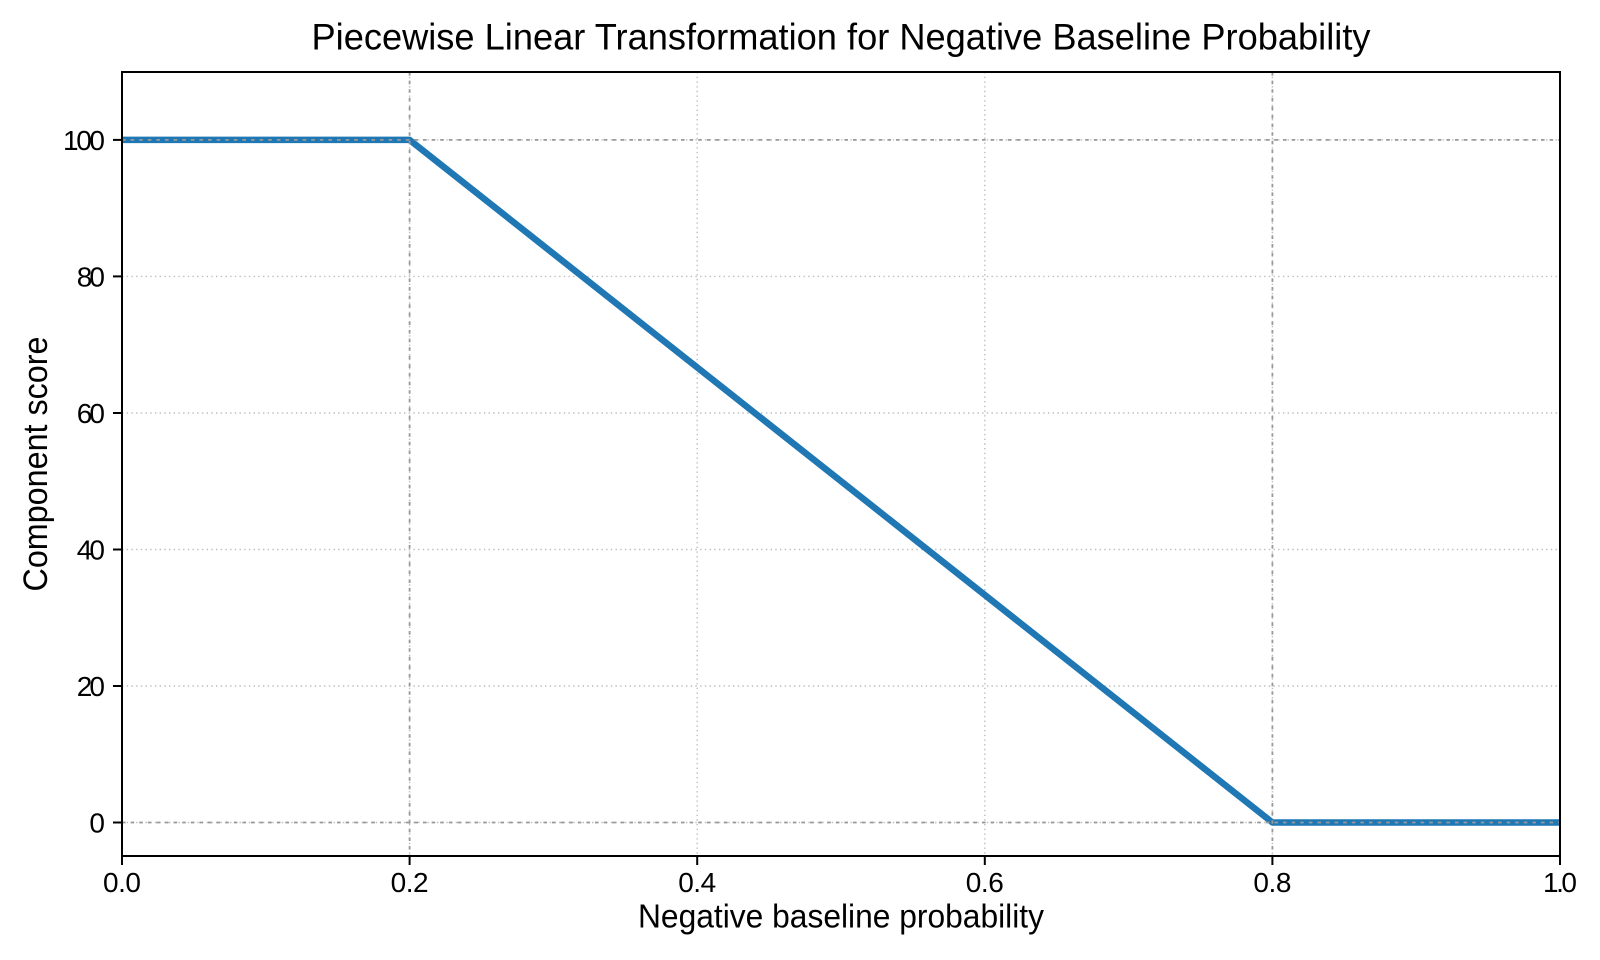 The height and width of the screenshot is (960, 1600). I want to click on svg-text: 80, so click(91, 276).